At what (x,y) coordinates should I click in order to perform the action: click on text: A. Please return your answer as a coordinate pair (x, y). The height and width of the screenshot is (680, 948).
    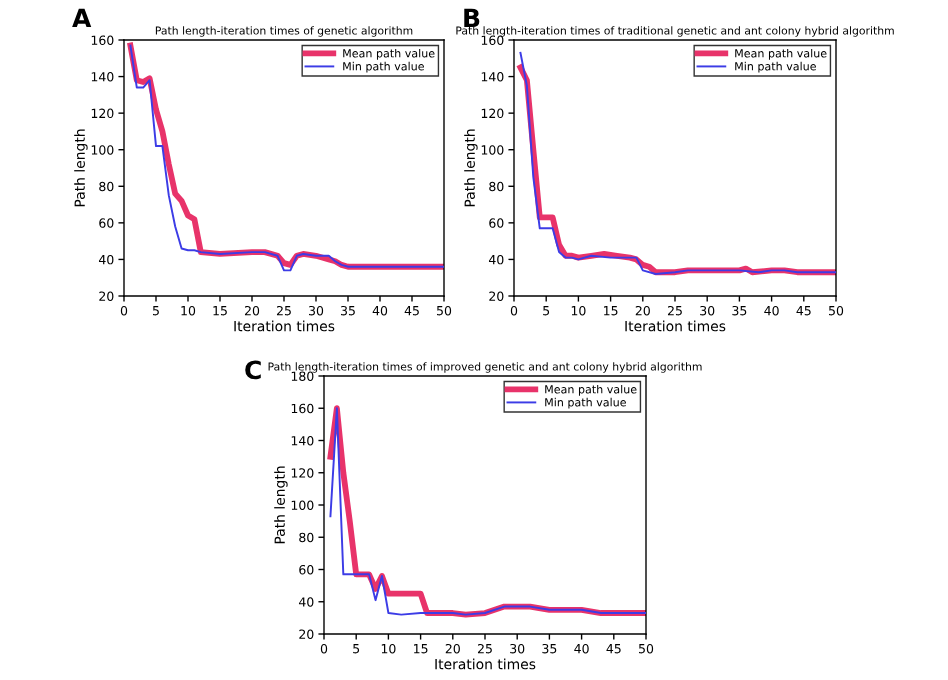
    Looking at the image, I should click on (82, 17).